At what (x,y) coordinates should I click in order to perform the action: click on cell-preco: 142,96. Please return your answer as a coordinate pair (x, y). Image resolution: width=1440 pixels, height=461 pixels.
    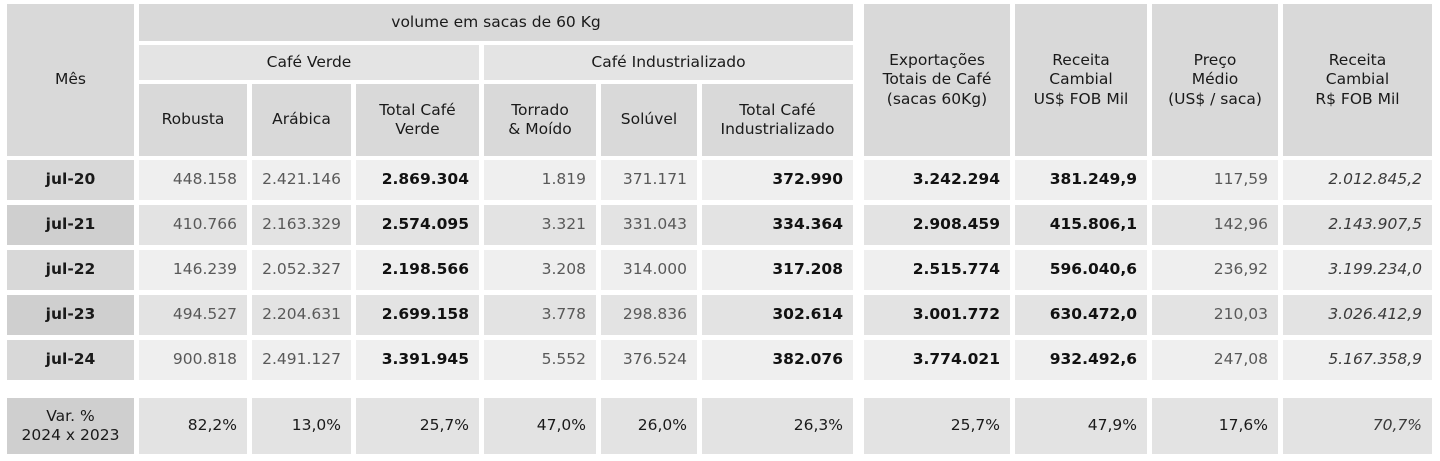
    Looking at the image, I should click on (1215, 225).